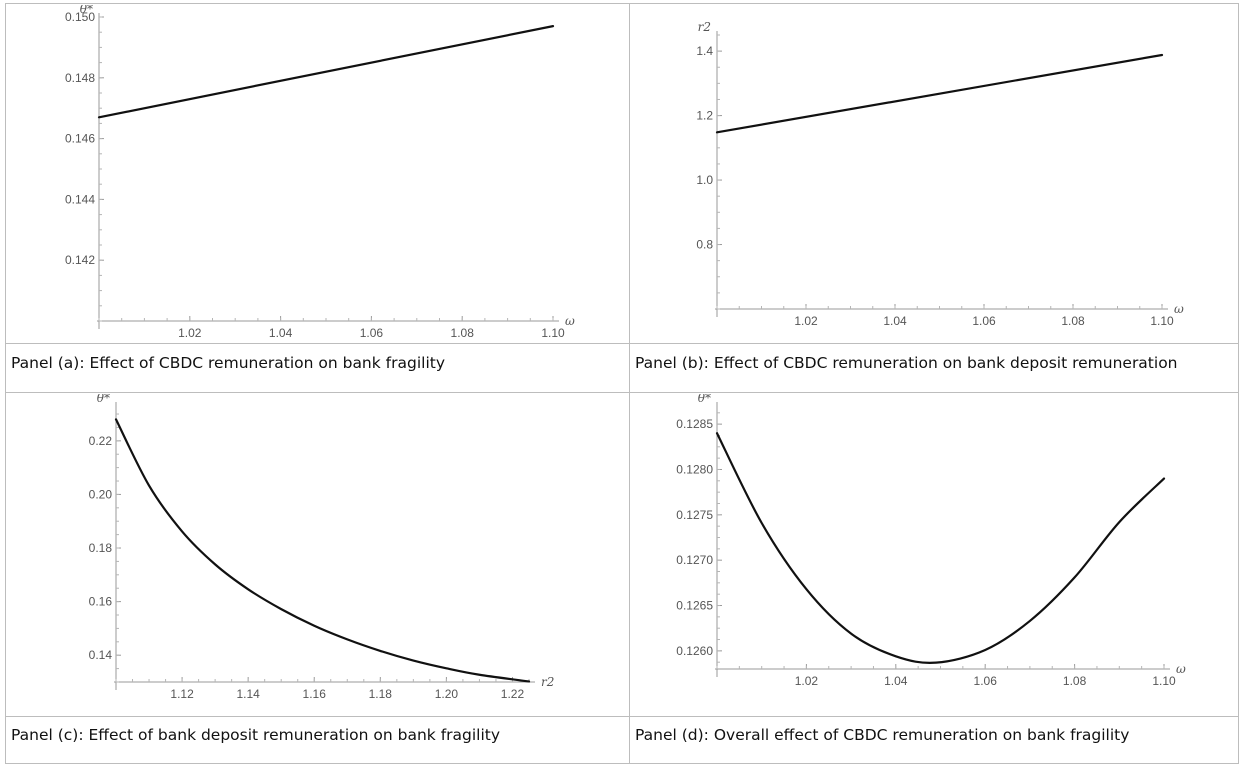 Image resolution: width=1239 pixels, height=767 pixels. What do you see at coordinates (704, 51) in the screenshot?
I see `y-tick-label: 1.4` at bounding box center [704, 51].